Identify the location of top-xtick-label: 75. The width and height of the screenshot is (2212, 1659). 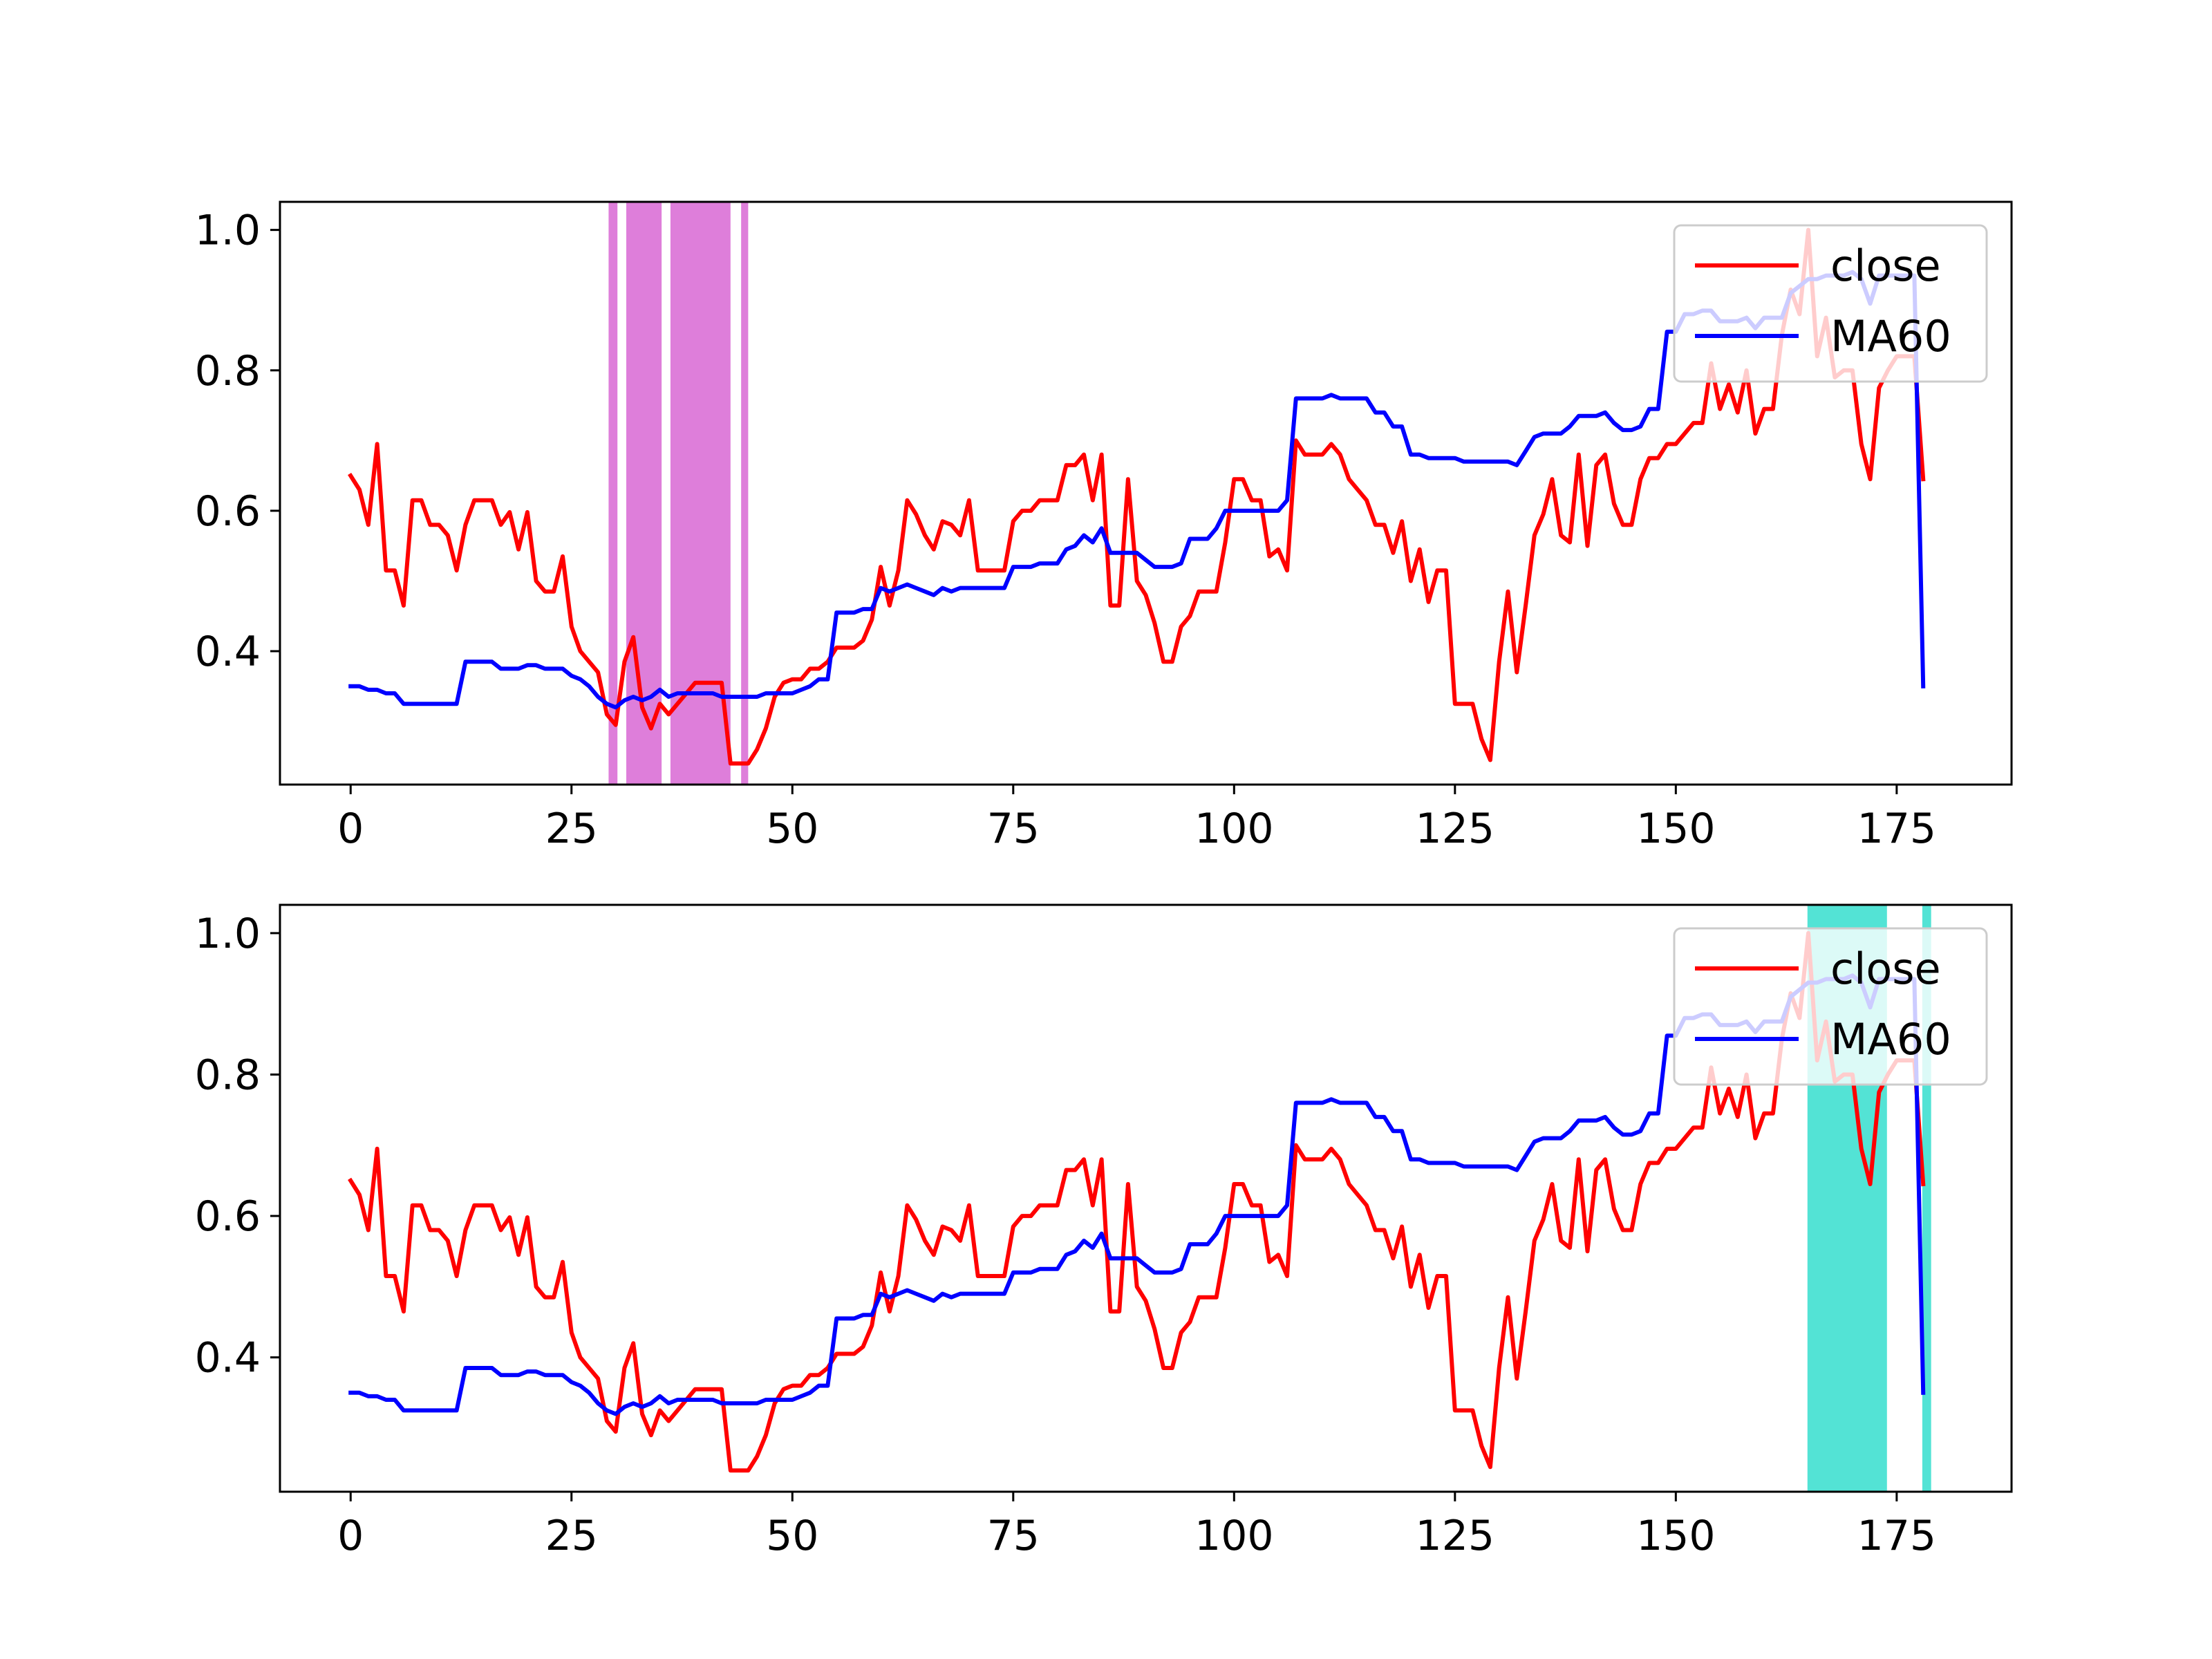
(1013, 829).